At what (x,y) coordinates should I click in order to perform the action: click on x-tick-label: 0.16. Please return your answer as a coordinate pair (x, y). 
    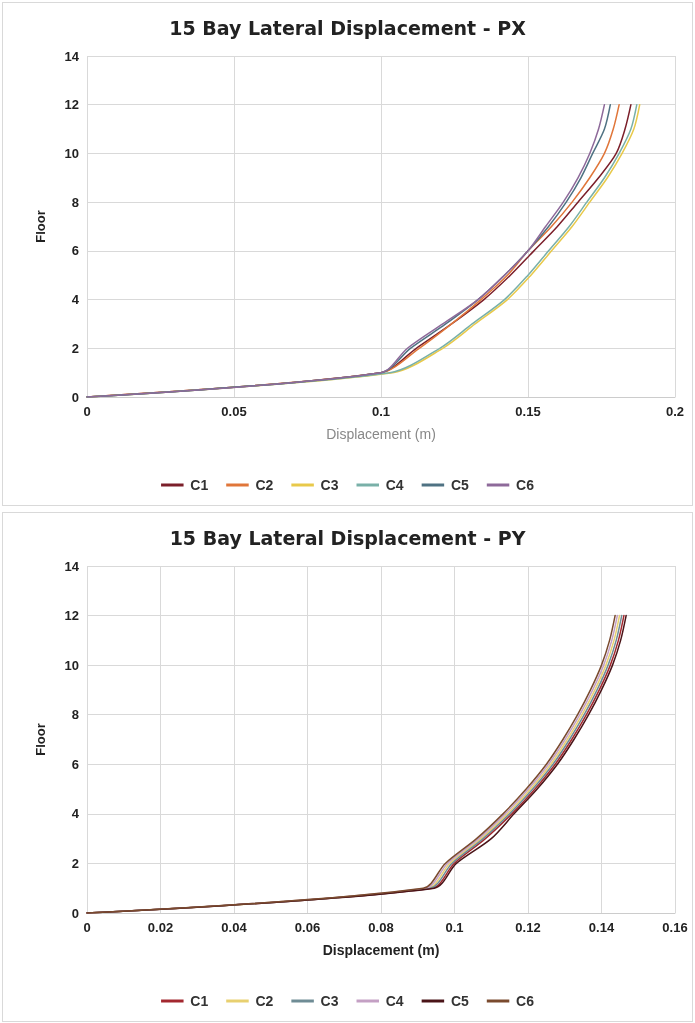
    Looking at the image, I should click on (675, 927).